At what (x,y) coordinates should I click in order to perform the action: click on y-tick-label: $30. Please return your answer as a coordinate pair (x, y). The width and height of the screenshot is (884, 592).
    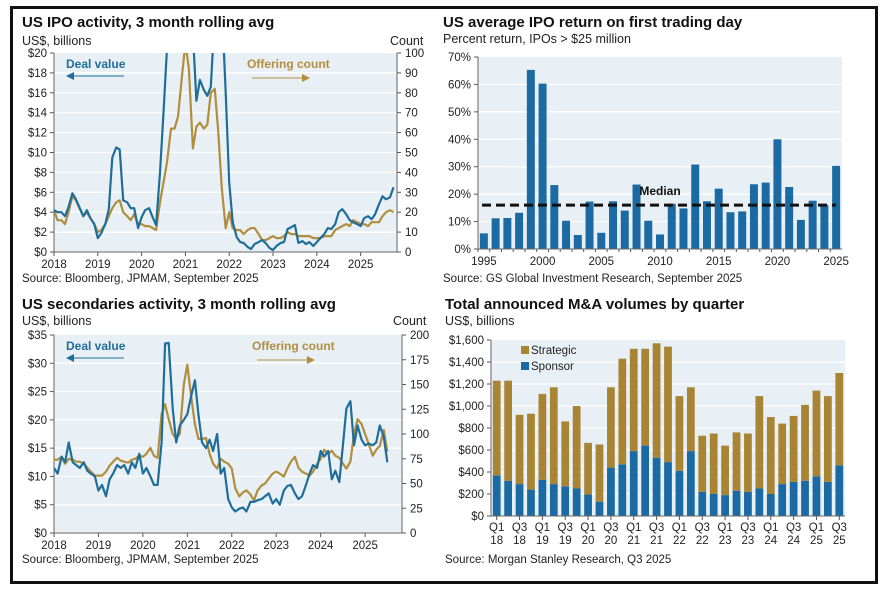
    Looking at the image, I should click on (37, 364).